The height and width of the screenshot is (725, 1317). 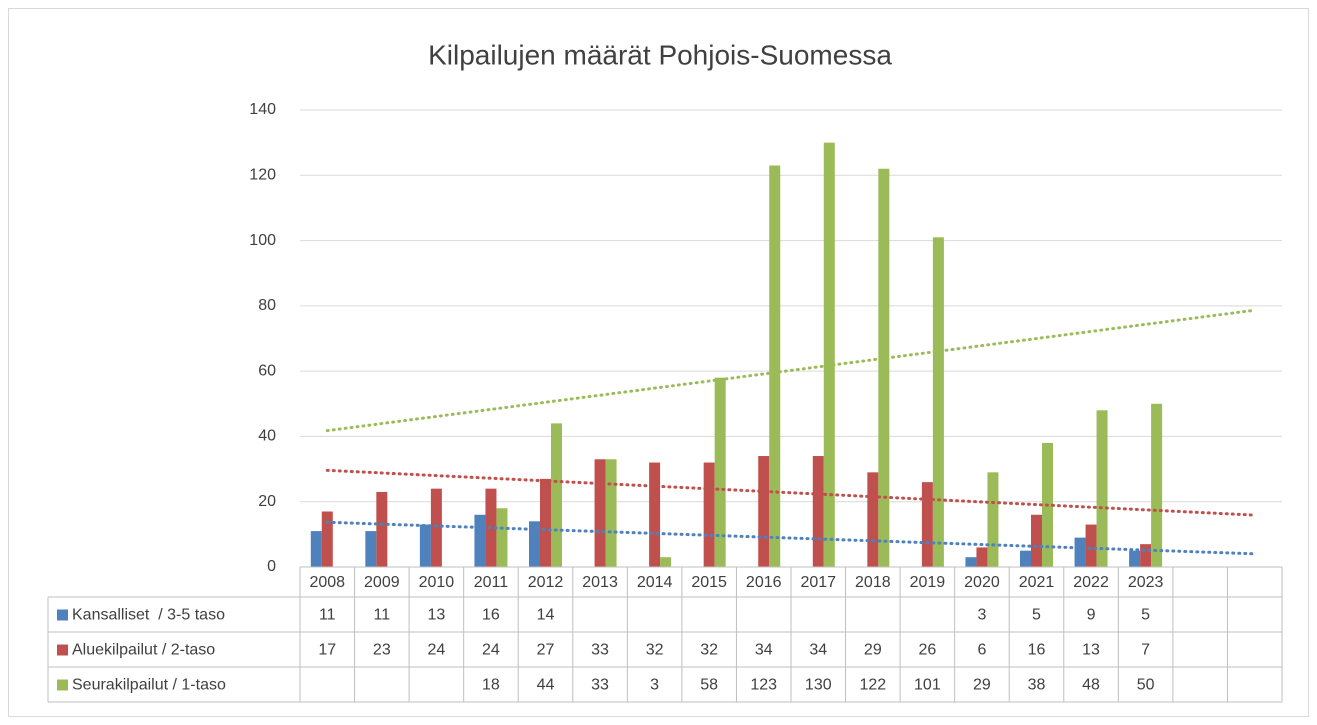 What do you see at coordinates (437, 582) in the screenshot?
I see `x-tick-label: 2010` at bounding box center [437, 582].